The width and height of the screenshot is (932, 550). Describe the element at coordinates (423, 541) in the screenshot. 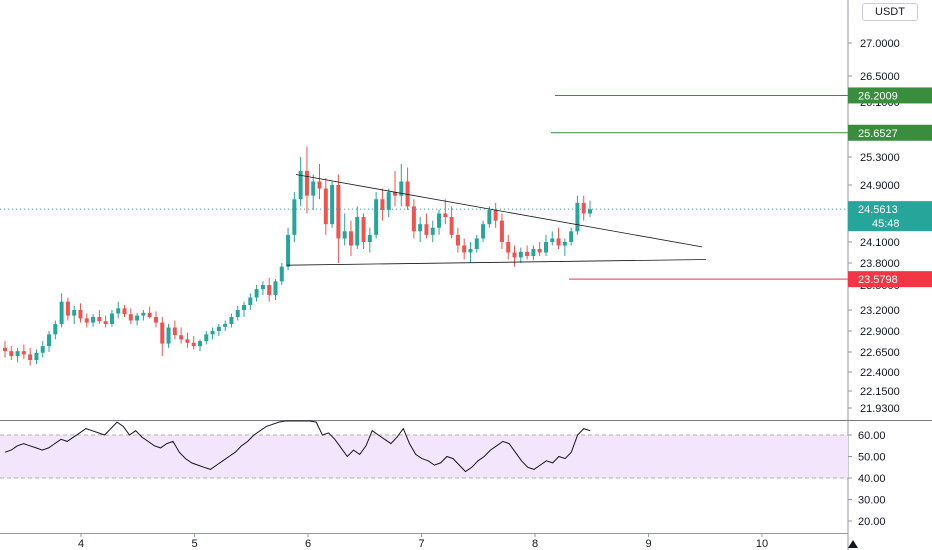

I see `time-axis: 4 5 6 7 8 9 10` at that location.